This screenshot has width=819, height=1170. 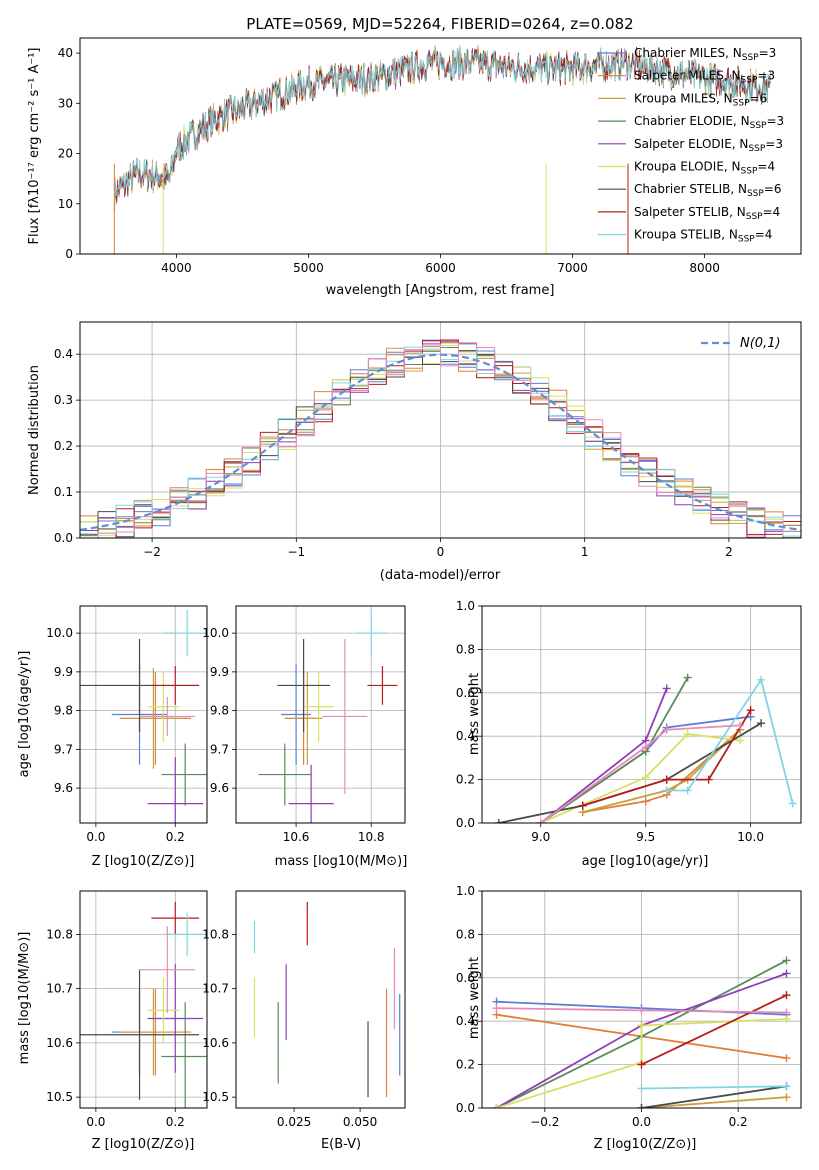 I want to click on y-tick-label: 30, so click(x=65, y=103).